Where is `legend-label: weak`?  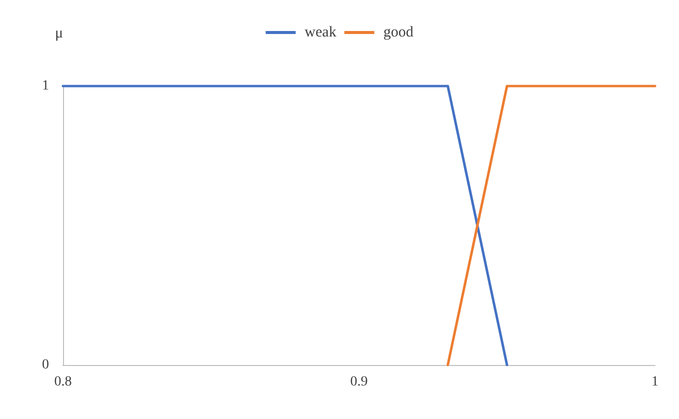 legend-label: weak is located at coordinates (320, 32).